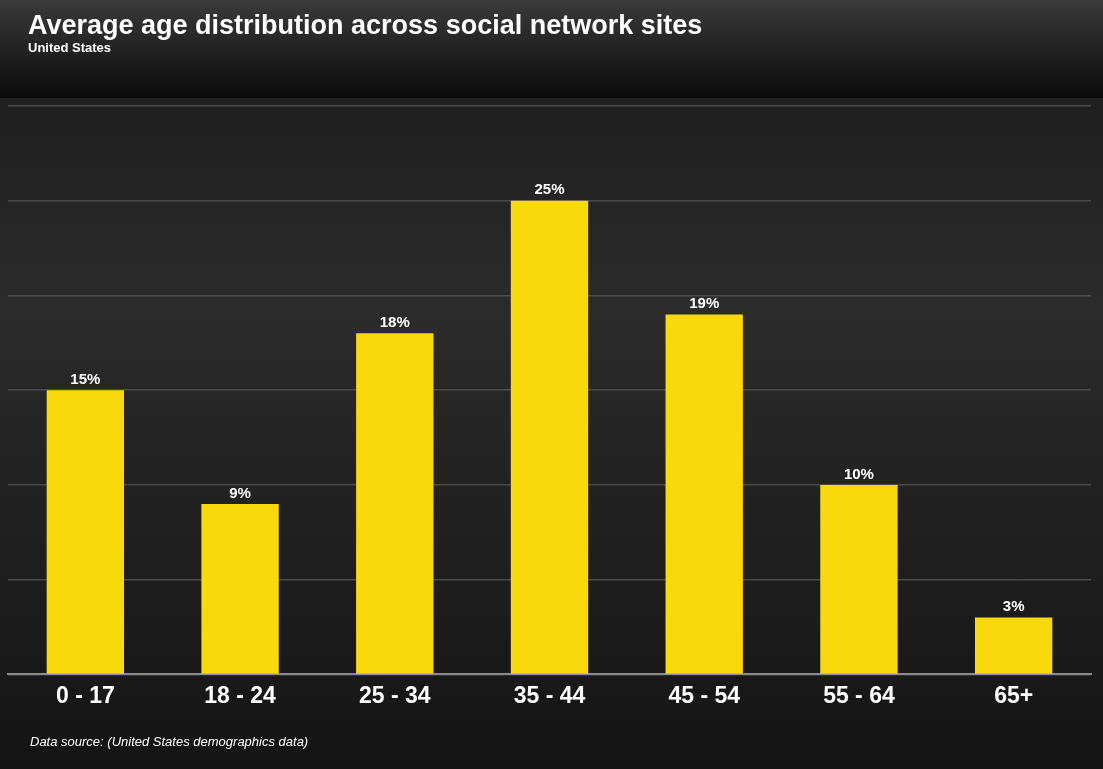 Image resolution: width=1103 pixels, height=769 pixels. I want to click on x-tick-label: 0 - 17, so click(85, 694).